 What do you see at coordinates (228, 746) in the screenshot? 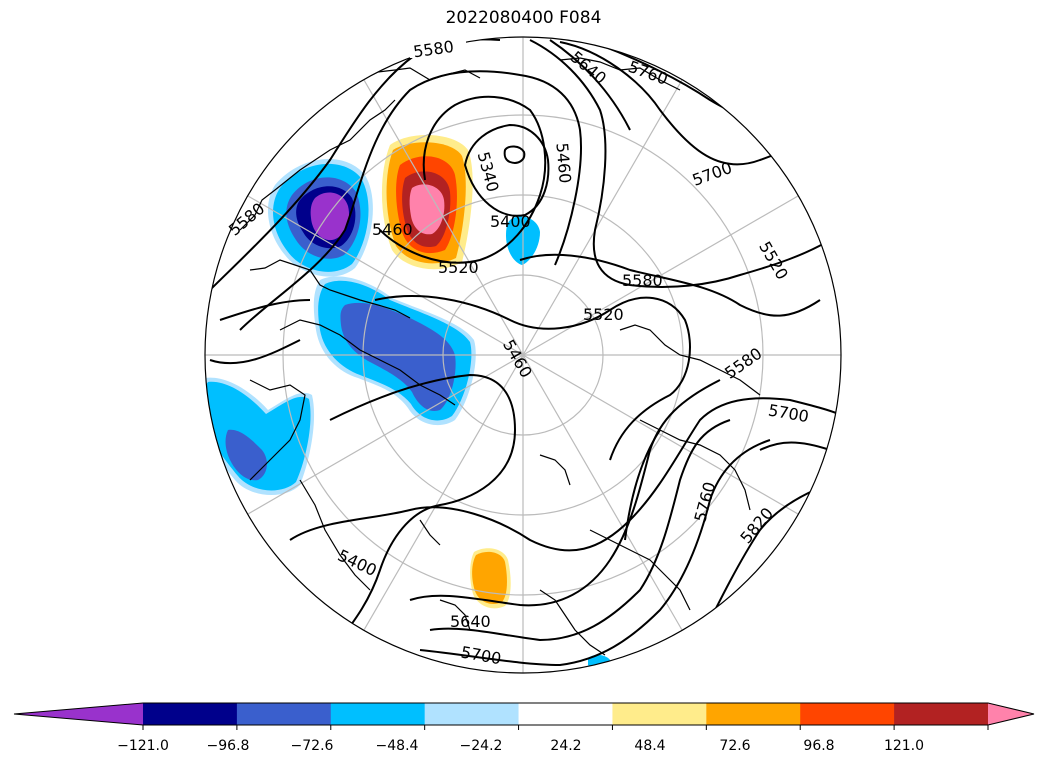
I see `colorbar-tick-label: −96.8` at bounding box center [228, 746].